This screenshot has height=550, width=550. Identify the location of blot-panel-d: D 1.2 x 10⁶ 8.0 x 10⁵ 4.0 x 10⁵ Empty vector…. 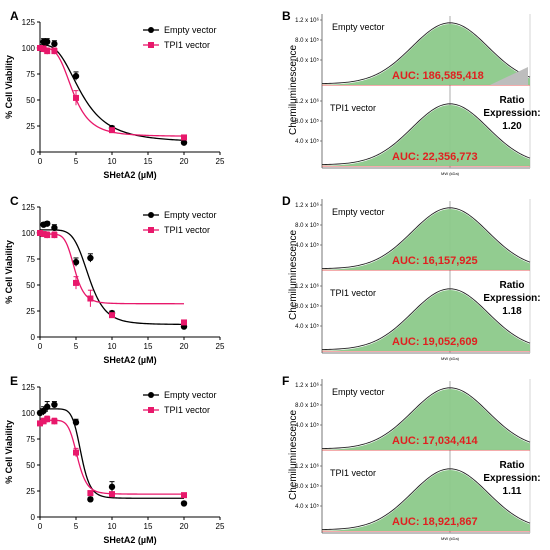
(411, 277).